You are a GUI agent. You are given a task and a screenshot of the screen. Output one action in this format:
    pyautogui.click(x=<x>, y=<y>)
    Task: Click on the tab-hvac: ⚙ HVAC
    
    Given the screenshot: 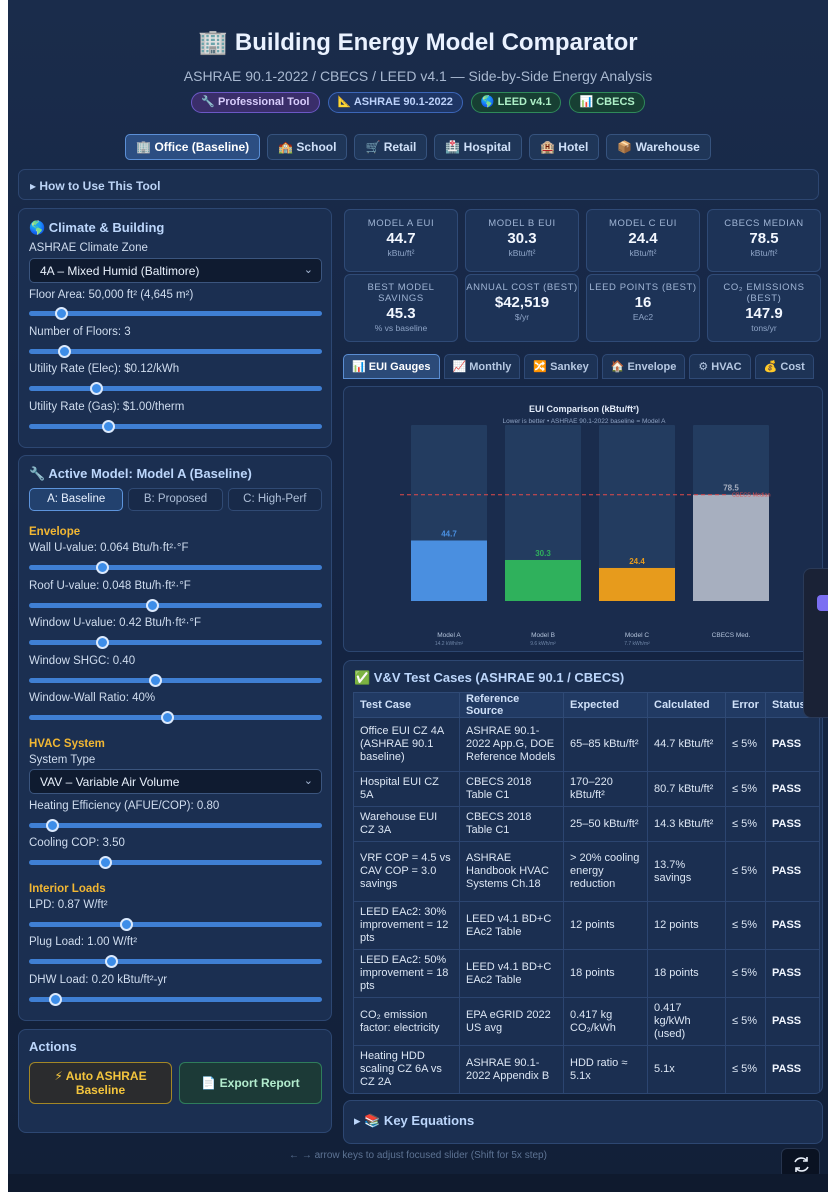 What is the action you would take?
    pyautogui.click(x=720, y=366)
    